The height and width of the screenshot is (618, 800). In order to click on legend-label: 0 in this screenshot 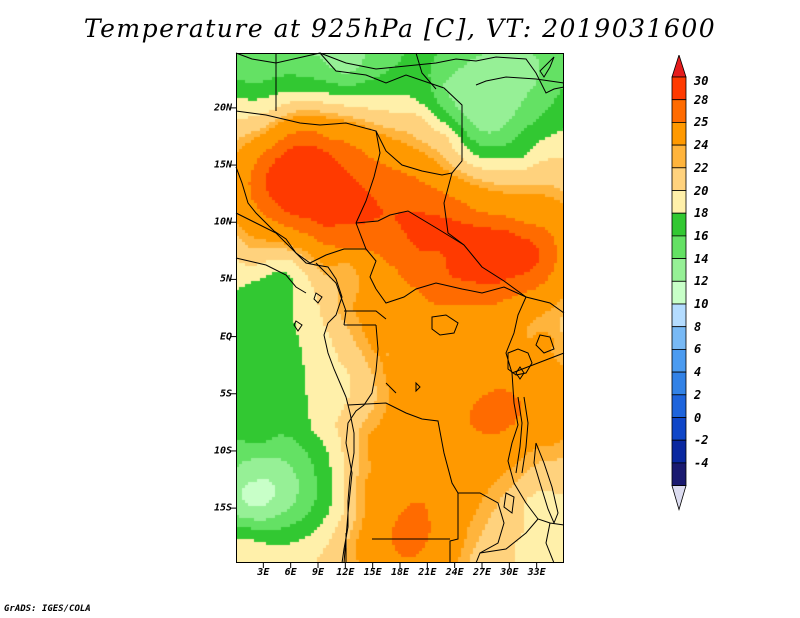, I will do `click(698, 417)`.